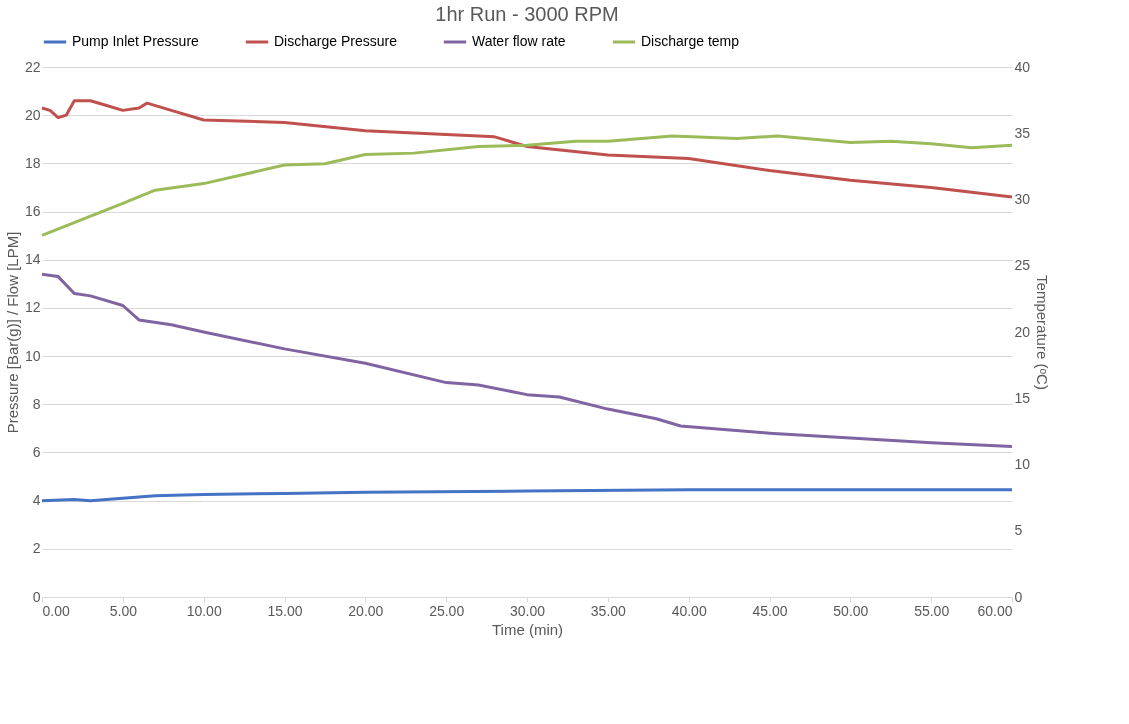  What do you see at coordinates (32, 211) in the screenshot?
I see `y-tick-label: 16` at bounding box center [32, 211].